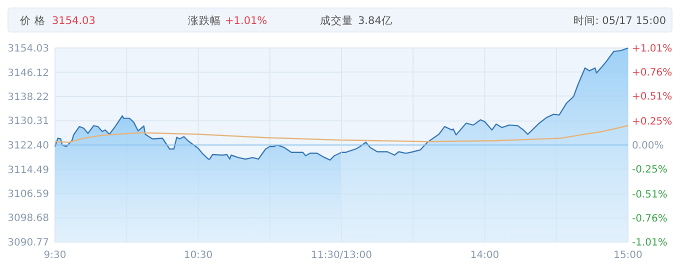  What do you see at coordinates (55, 255) in the screenshot?
I see `x-tick-label: 9:30` at bounding box center [55, 255].